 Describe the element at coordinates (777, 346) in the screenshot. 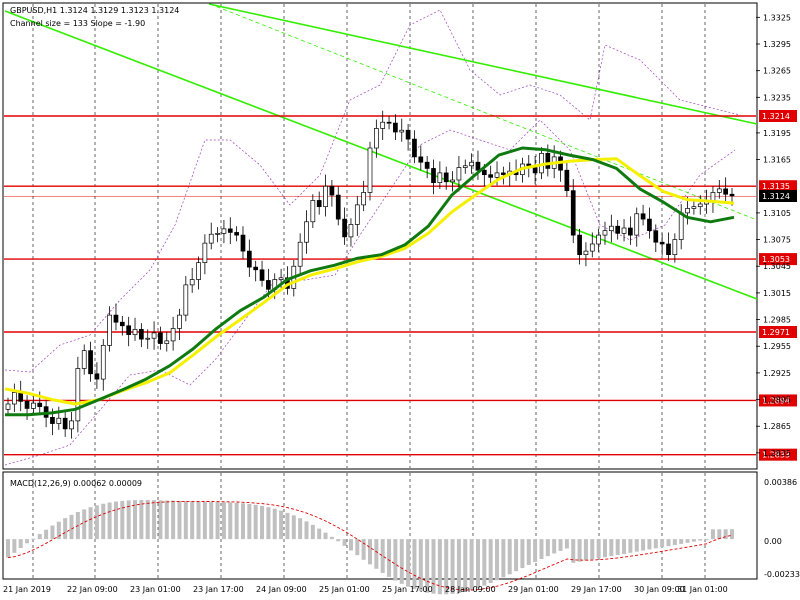

I see `price-tick-label: 1.2955` at that location.